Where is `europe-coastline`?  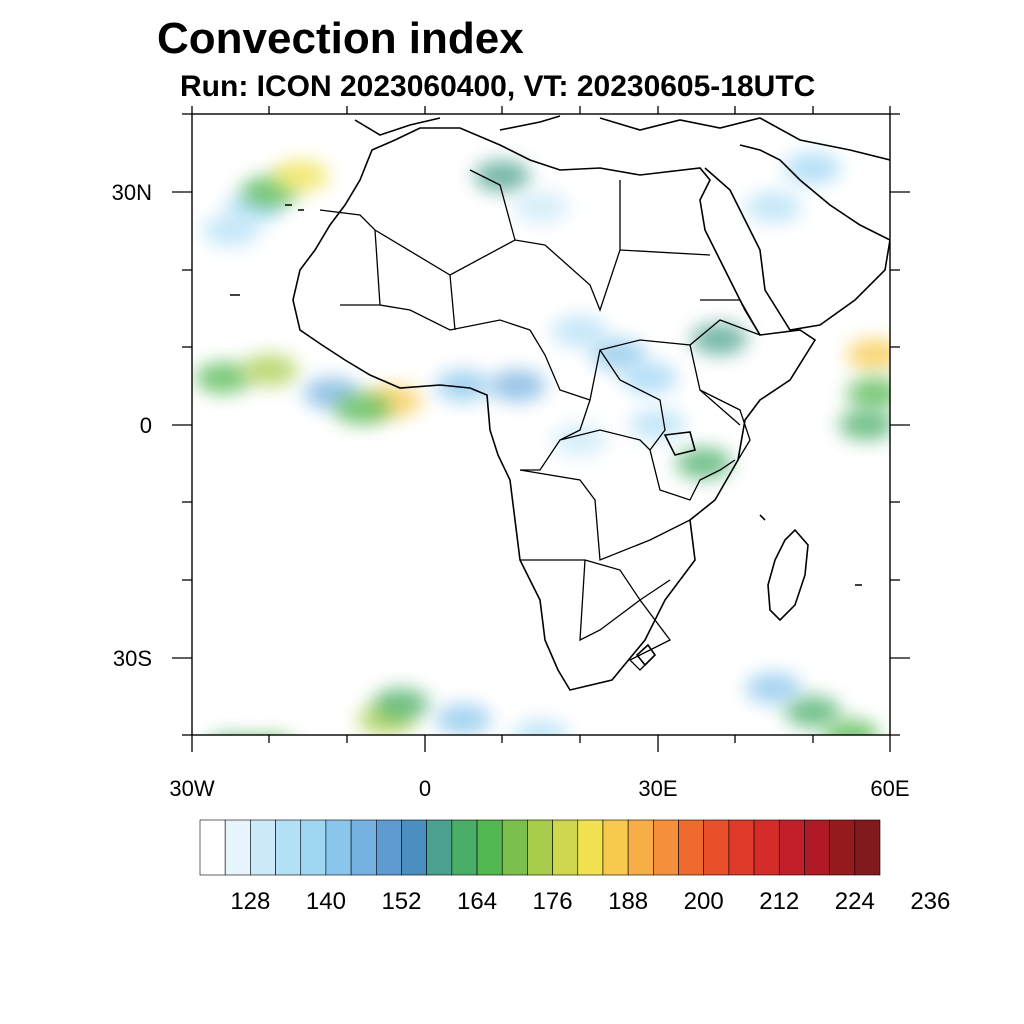 europe-coastline is located at coordinates (622, 138).